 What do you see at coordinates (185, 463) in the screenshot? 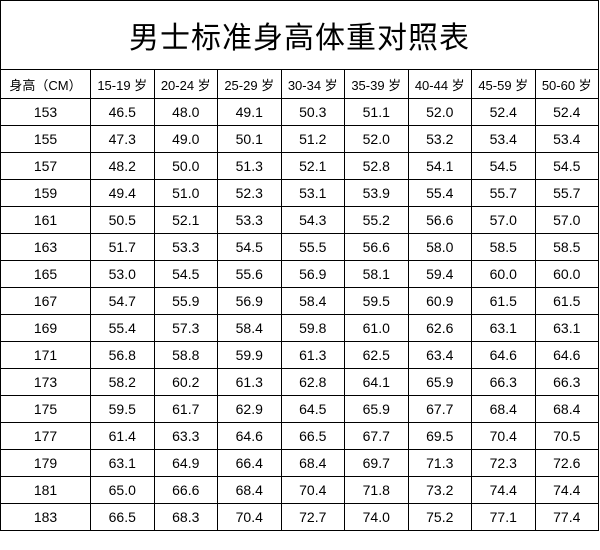
I see `weight-cell: 64.9` at bounding box center [185, 463].